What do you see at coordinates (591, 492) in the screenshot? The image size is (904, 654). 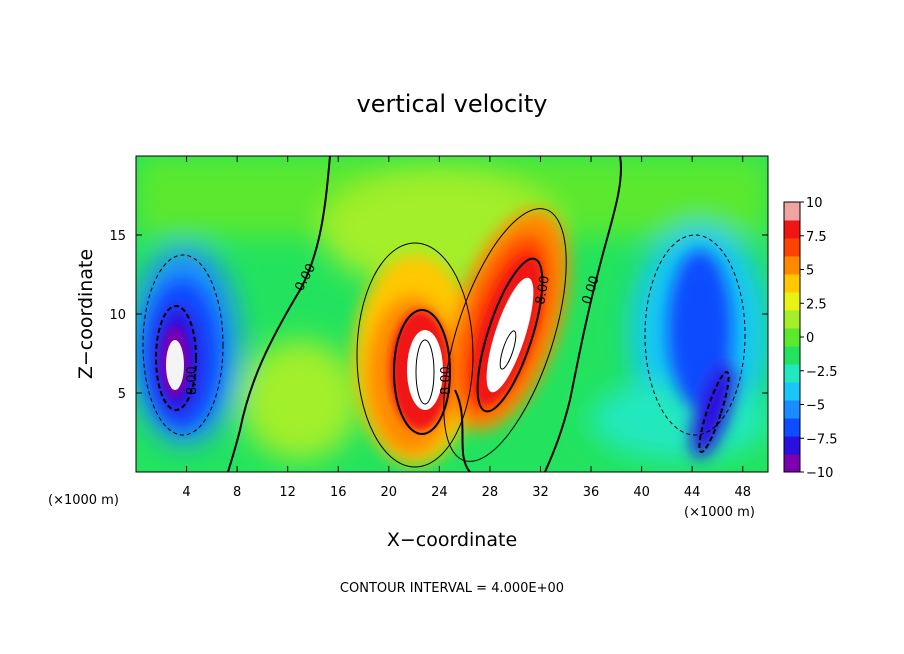 I see `x-tick-label: 36` at bounding box center [591, 492].